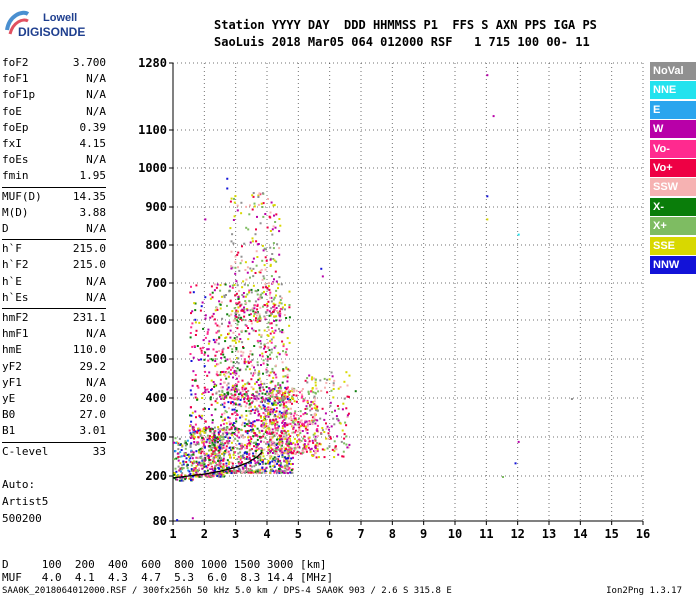  Describe the element at coordinates (298, 534) in the screenshot. I see `x-tick-label: 5` at that location.